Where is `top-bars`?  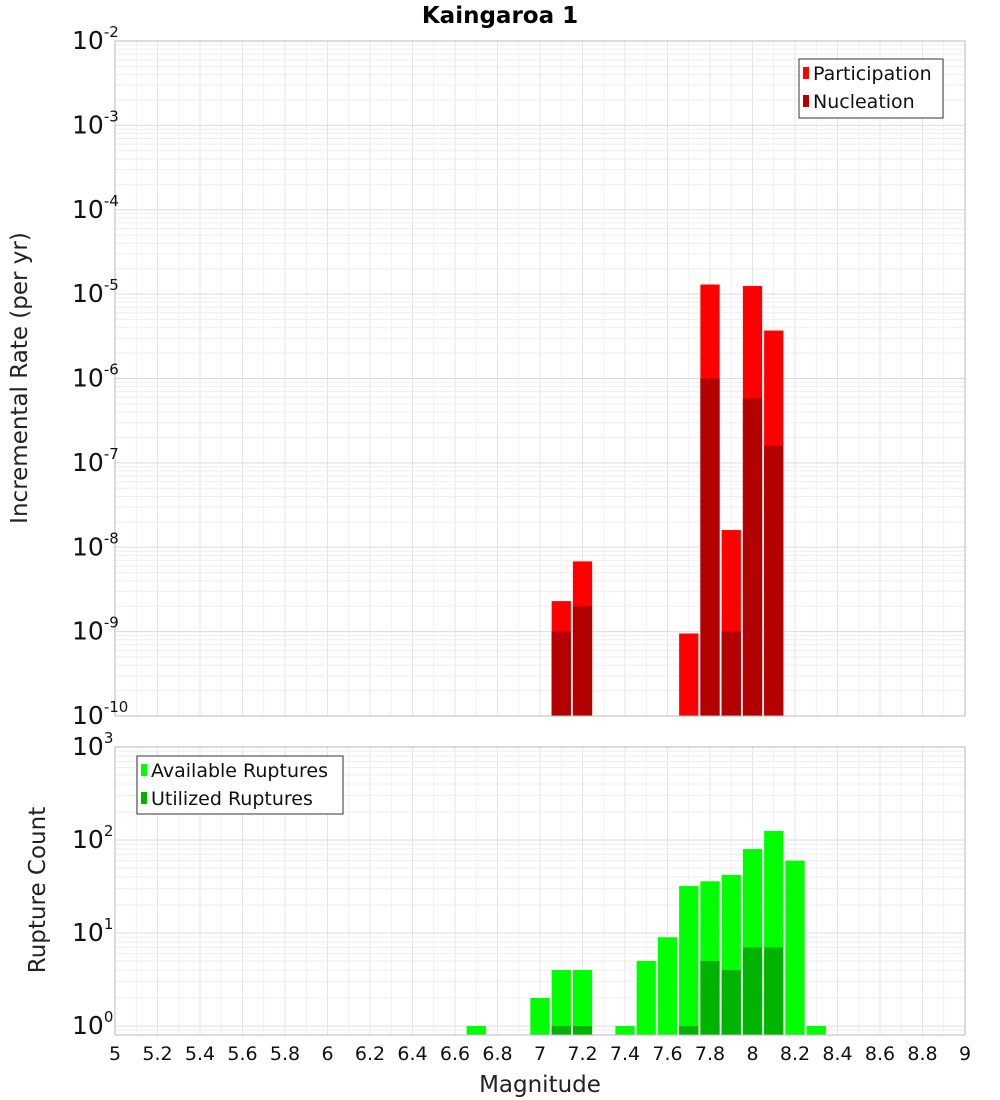
top-bars is located at coordinates (667, 500).